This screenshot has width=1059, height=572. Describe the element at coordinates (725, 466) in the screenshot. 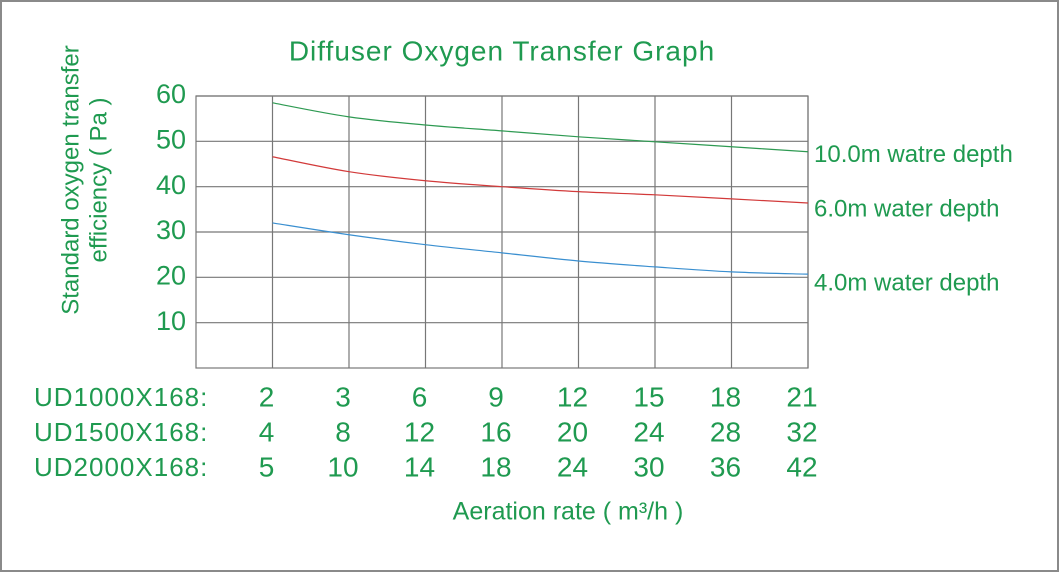

I see `x-tick-label: 36` at that location.